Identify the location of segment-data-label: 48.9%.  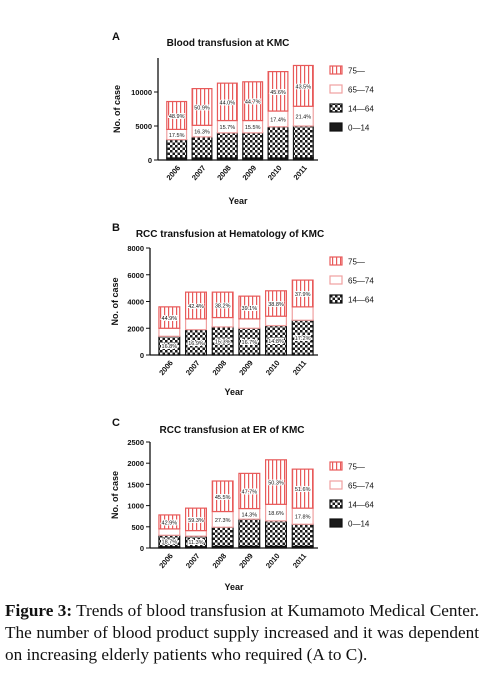
(177, 117).